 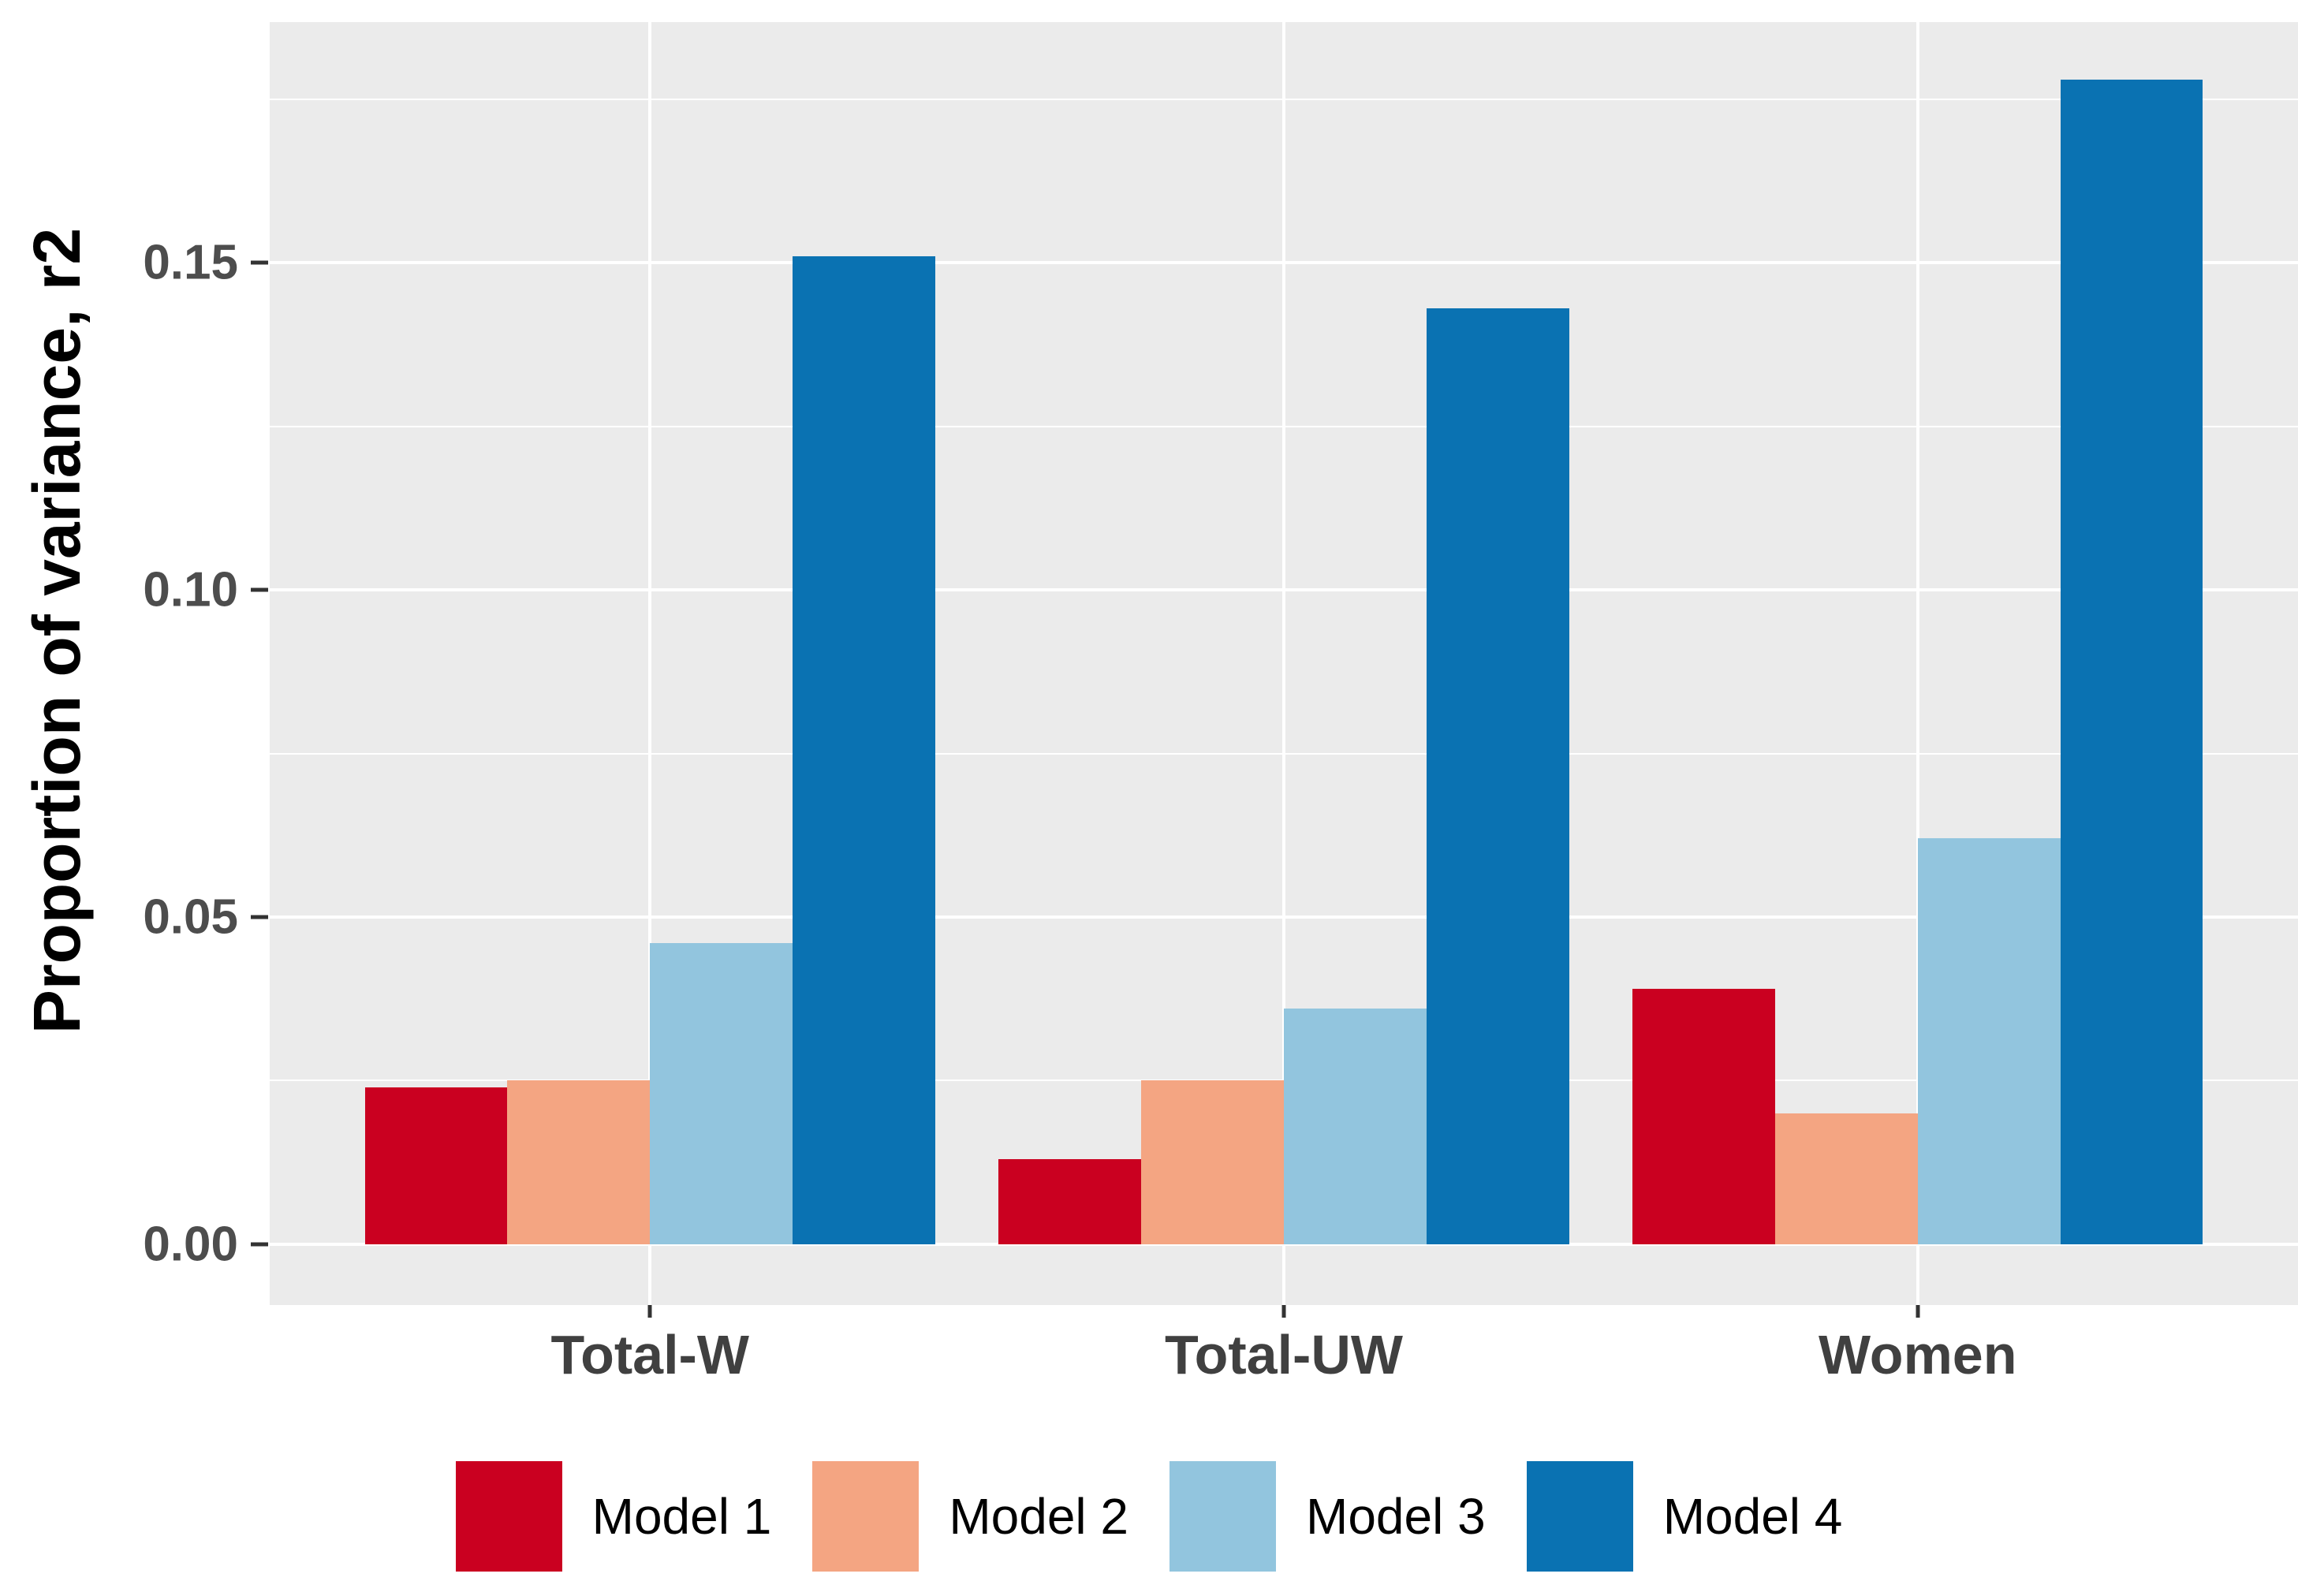 I want to click on bar-model-1-total-uw, so click(x=1070, y=1201).